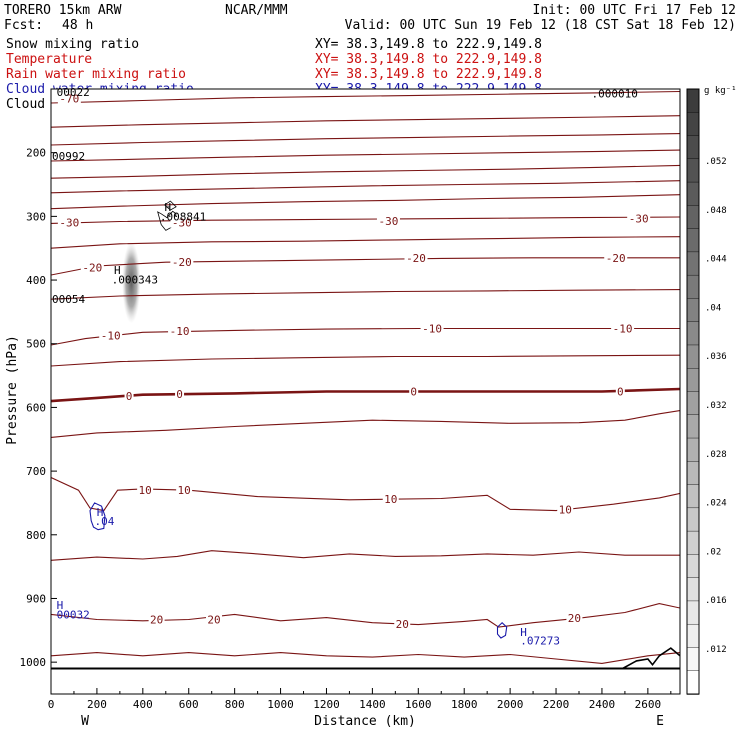 The height and width of the screenshot is (740, 740). Describe the element at coordinates (326, 704) in the screenshot. I see `x-tick-label: 1200` at that location.